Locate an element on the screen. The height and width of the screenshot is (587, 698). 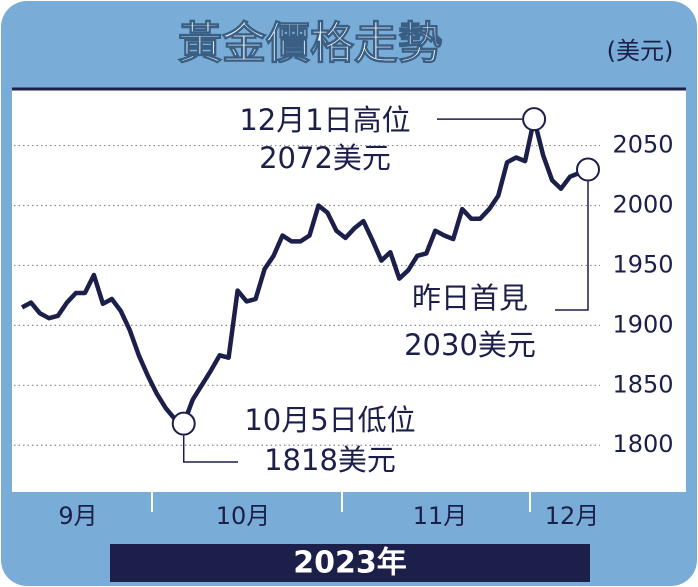
y-tick-label: 1900 is located at coordinates (642, 324).